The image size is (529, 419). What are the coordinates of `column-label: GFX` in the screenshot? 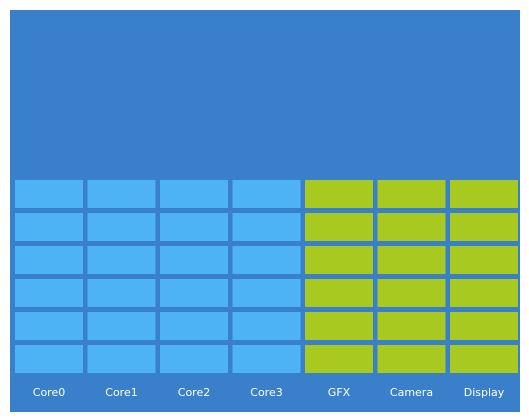 It's located at (339, 392).